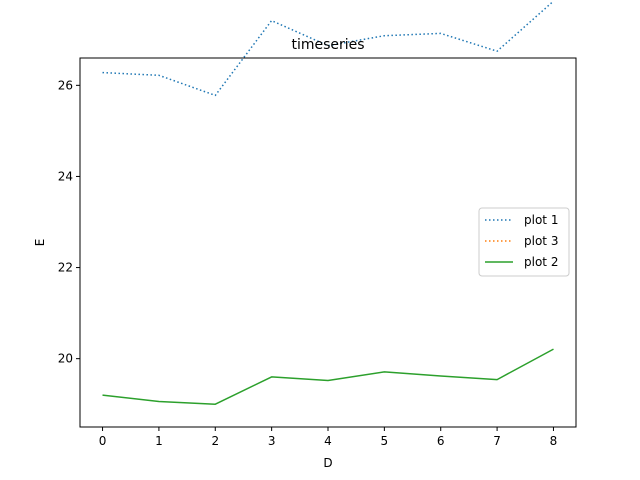 This screenshot has height=480, width=640. What do you see at coordinates (328, 441) in the screenshot?
I see `x-tick-label: 4` at bounding box center [328, 441].